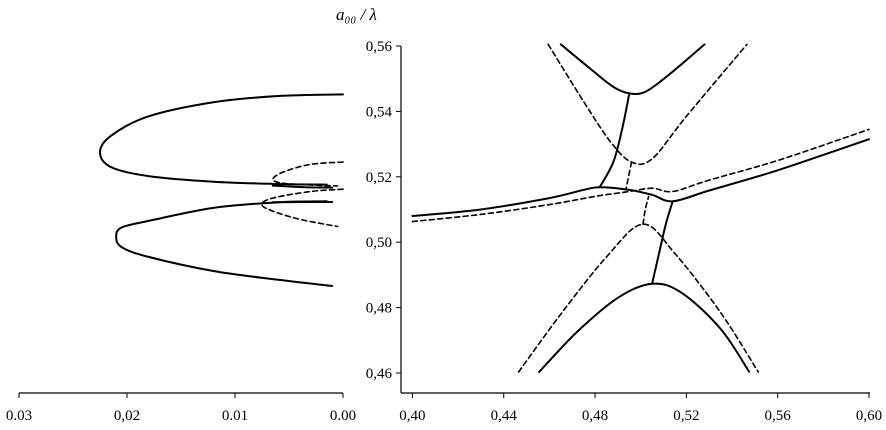 The width and height of the screenshot is (886, 430). What do you see at coordinates (235, 416) in the screenshot?
I see `left-x-tick-label: 0.01` at bounding box center [235, 416].